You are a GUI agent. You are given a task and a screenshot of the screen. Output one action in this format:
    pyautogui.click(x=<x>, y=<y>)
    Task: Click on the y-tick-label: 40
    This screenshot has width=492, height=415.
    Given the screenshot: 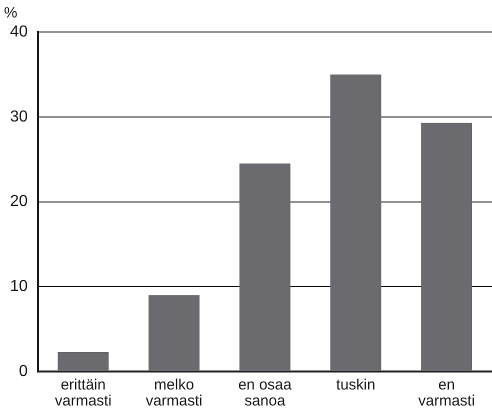 What is the action you would take?
    pyautogui.click(x=19, y=31)
    